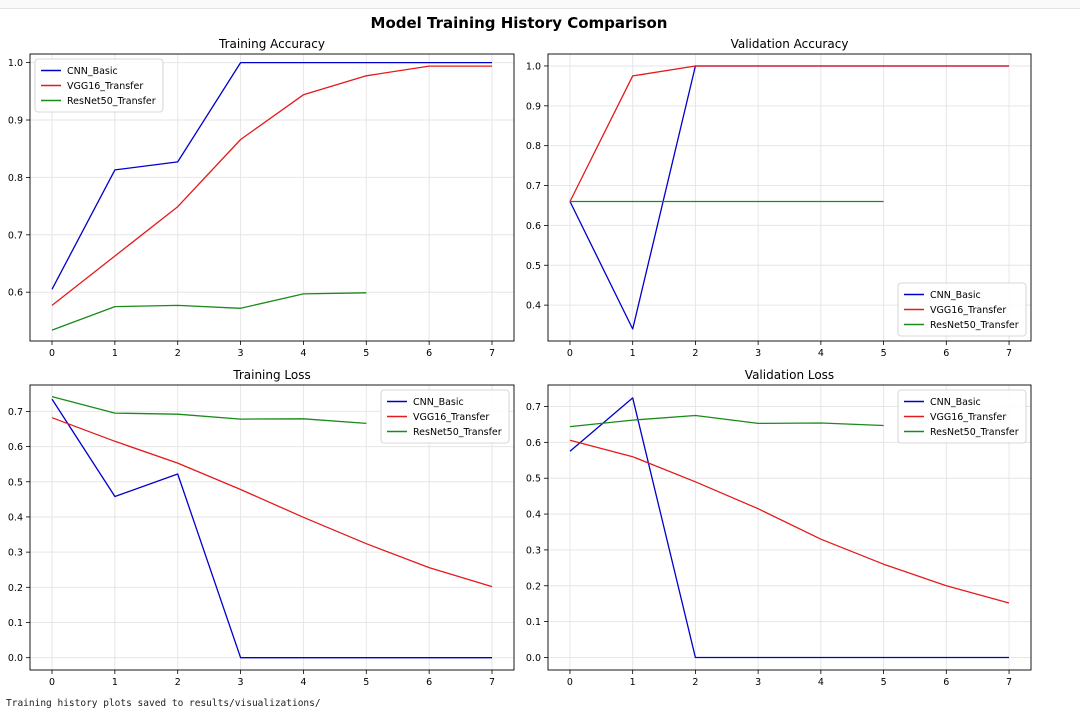 The height and width of the screenshot is (716, 1080). I want to click on subplot-title: Training Accuracy, so click(271, 44).